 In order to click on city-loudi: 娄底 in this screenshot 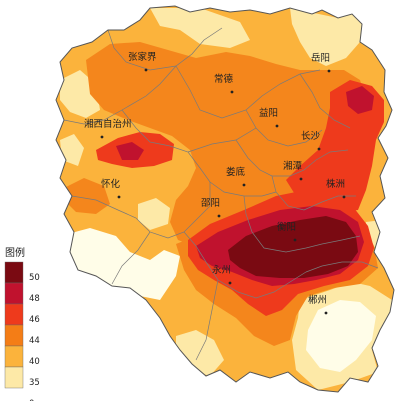, I will do `click(236, 176)`.